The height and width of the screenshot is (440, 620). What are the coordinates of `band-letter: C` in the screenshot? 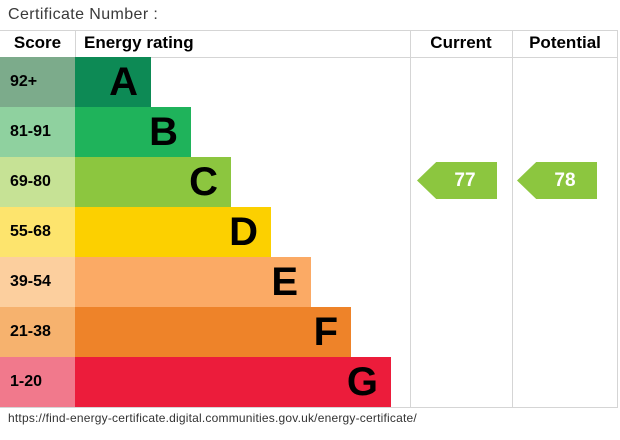 It's located at (203, 182).